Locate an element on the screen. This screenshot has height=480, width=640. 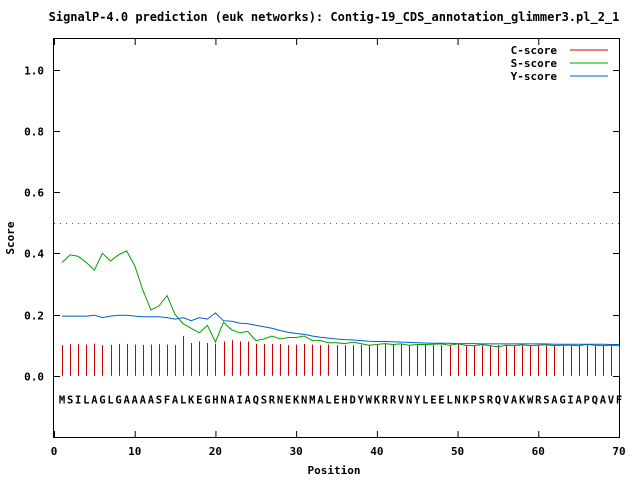
x-tick-label: 70 is located at coordinates (618, 451).